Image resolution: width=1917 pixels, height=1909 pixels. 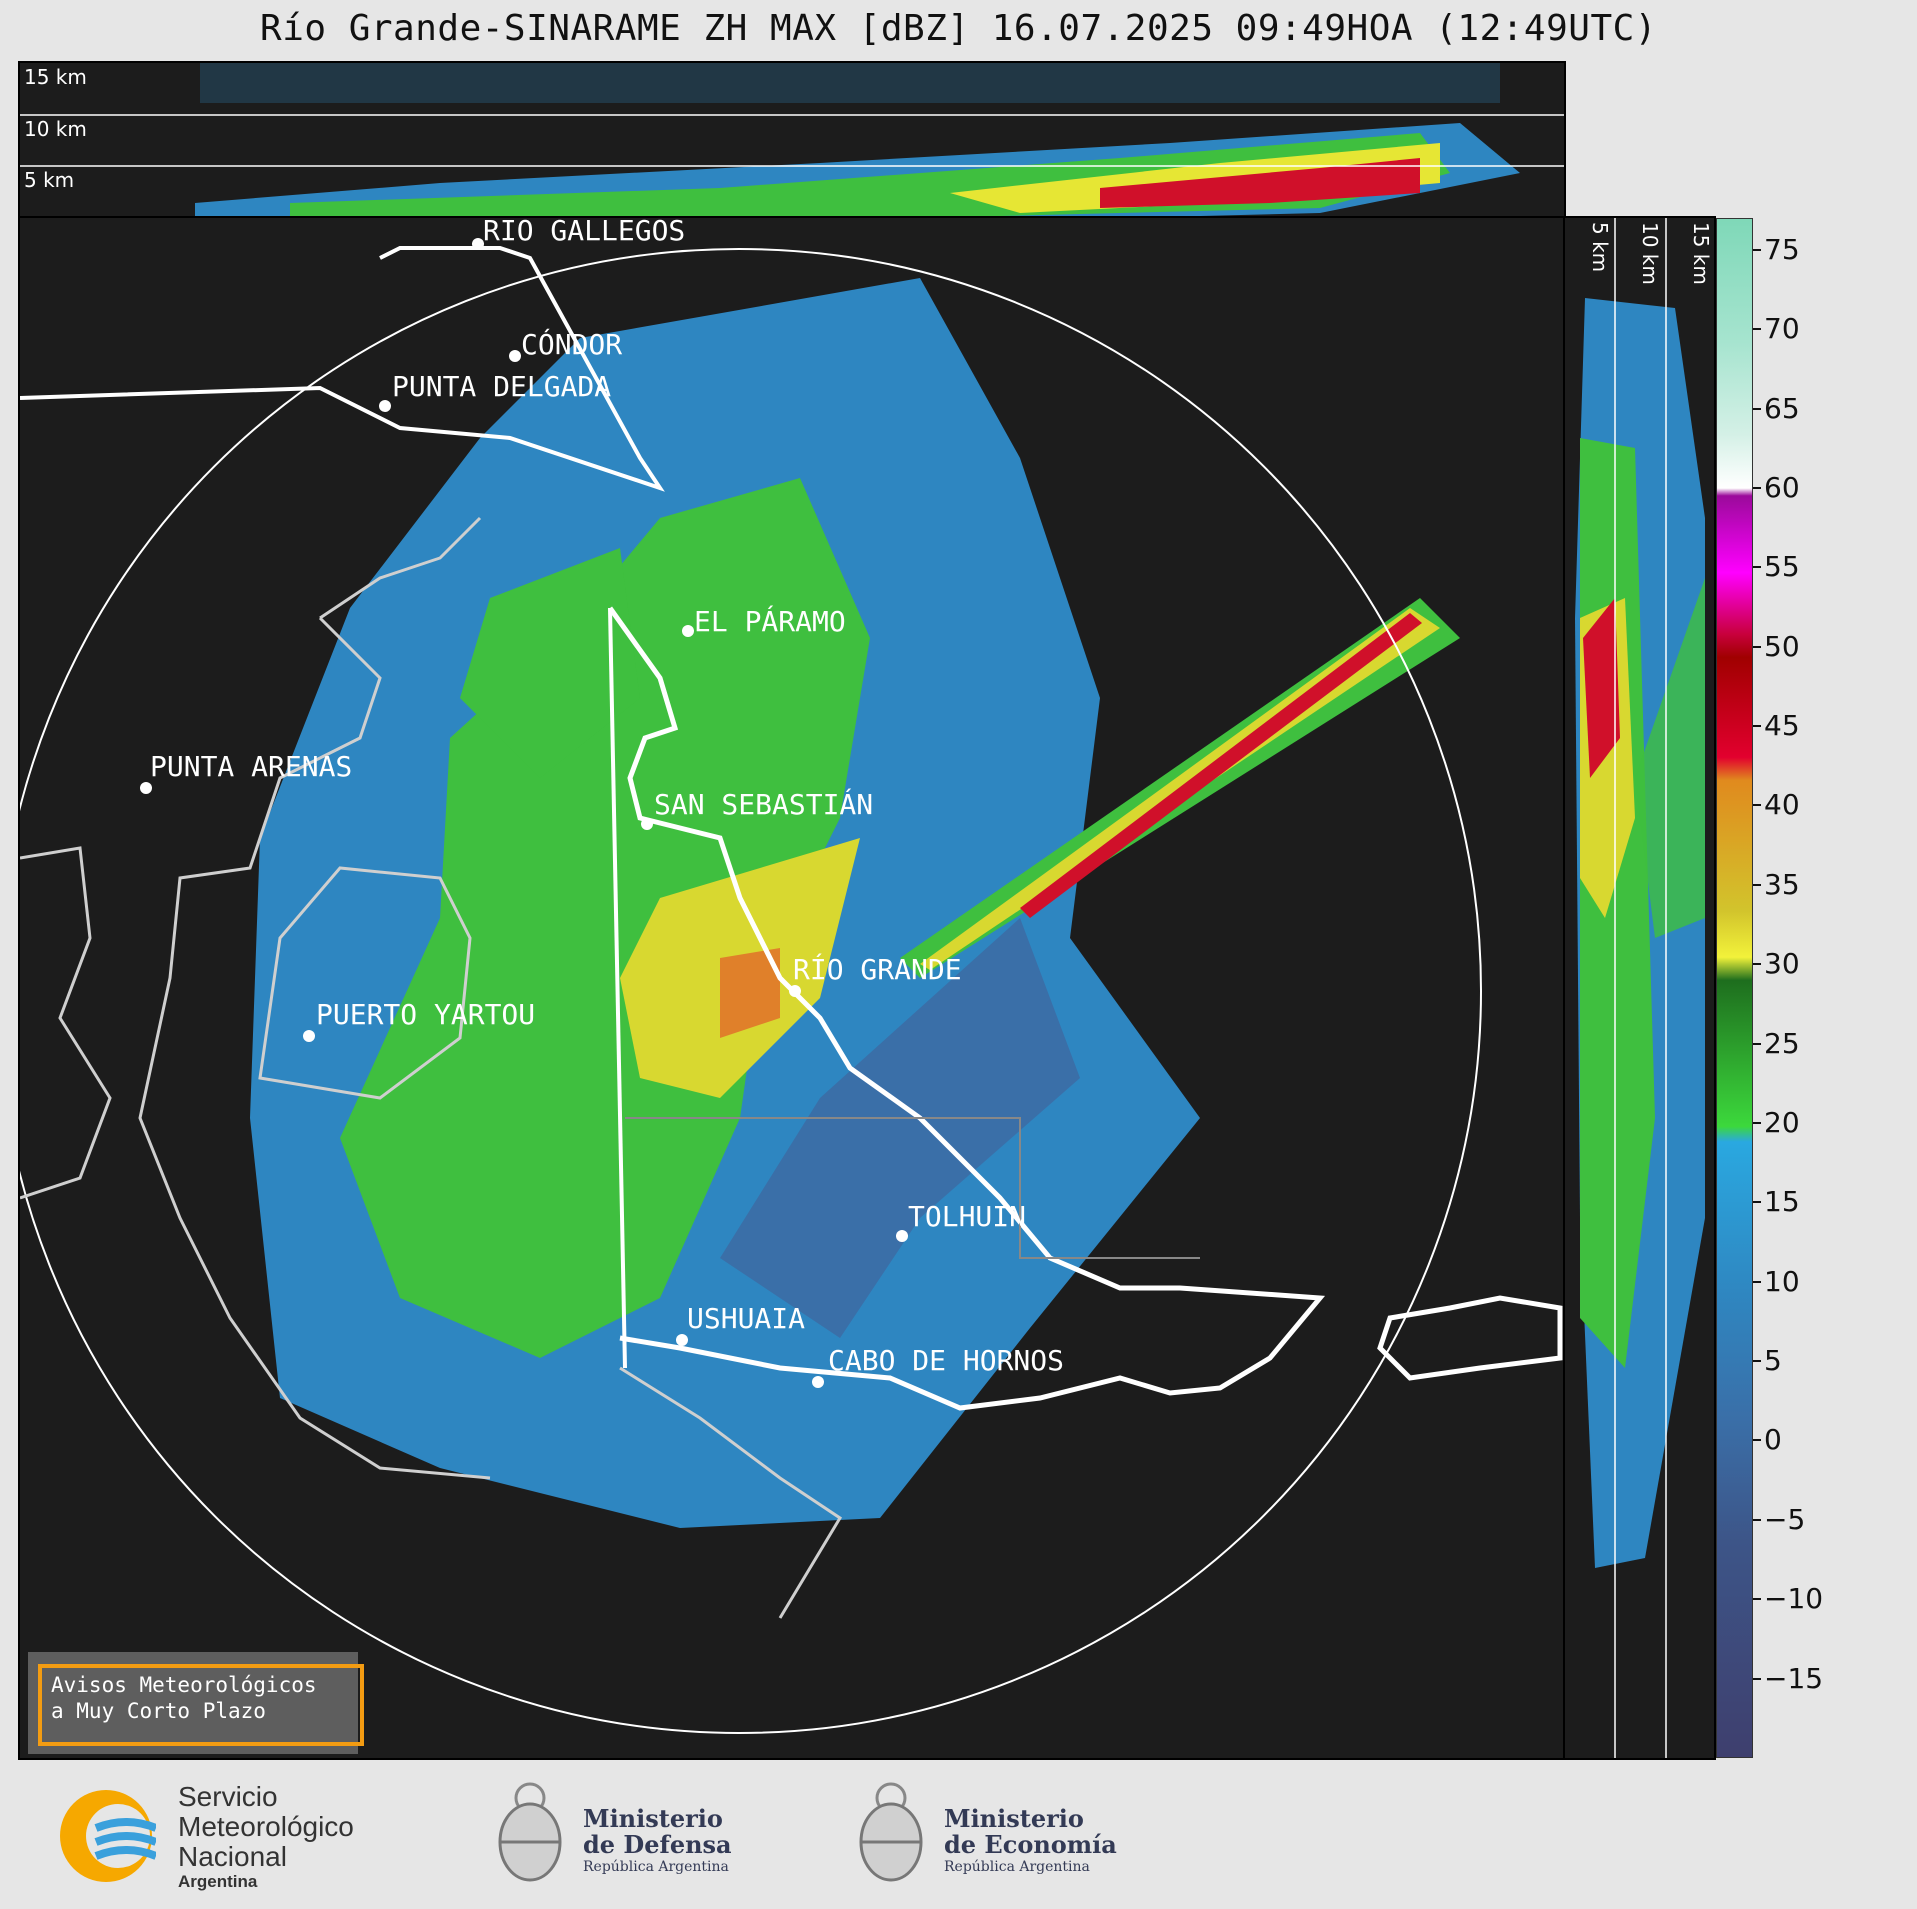 What do you see at coordinates (1782, 567) in the screenshot?
I see `colorbar-tick-label: 55` at bounding box center [1782, 567].